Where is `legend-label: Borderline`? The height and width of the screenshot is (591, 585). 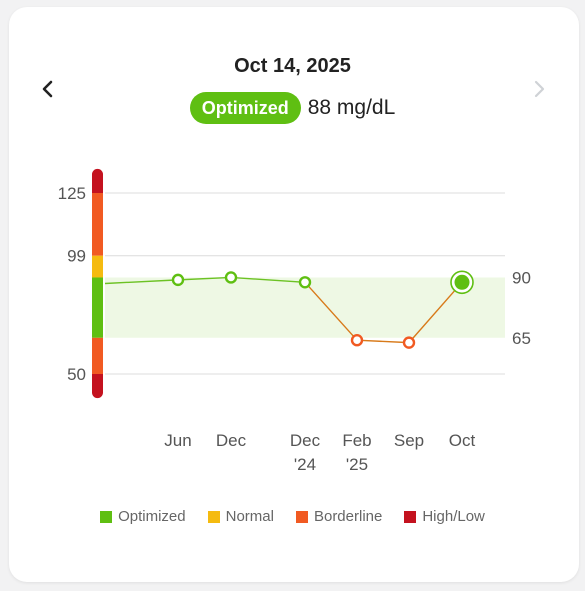
legend-label: Borderline is located at coordinates (348, 516).